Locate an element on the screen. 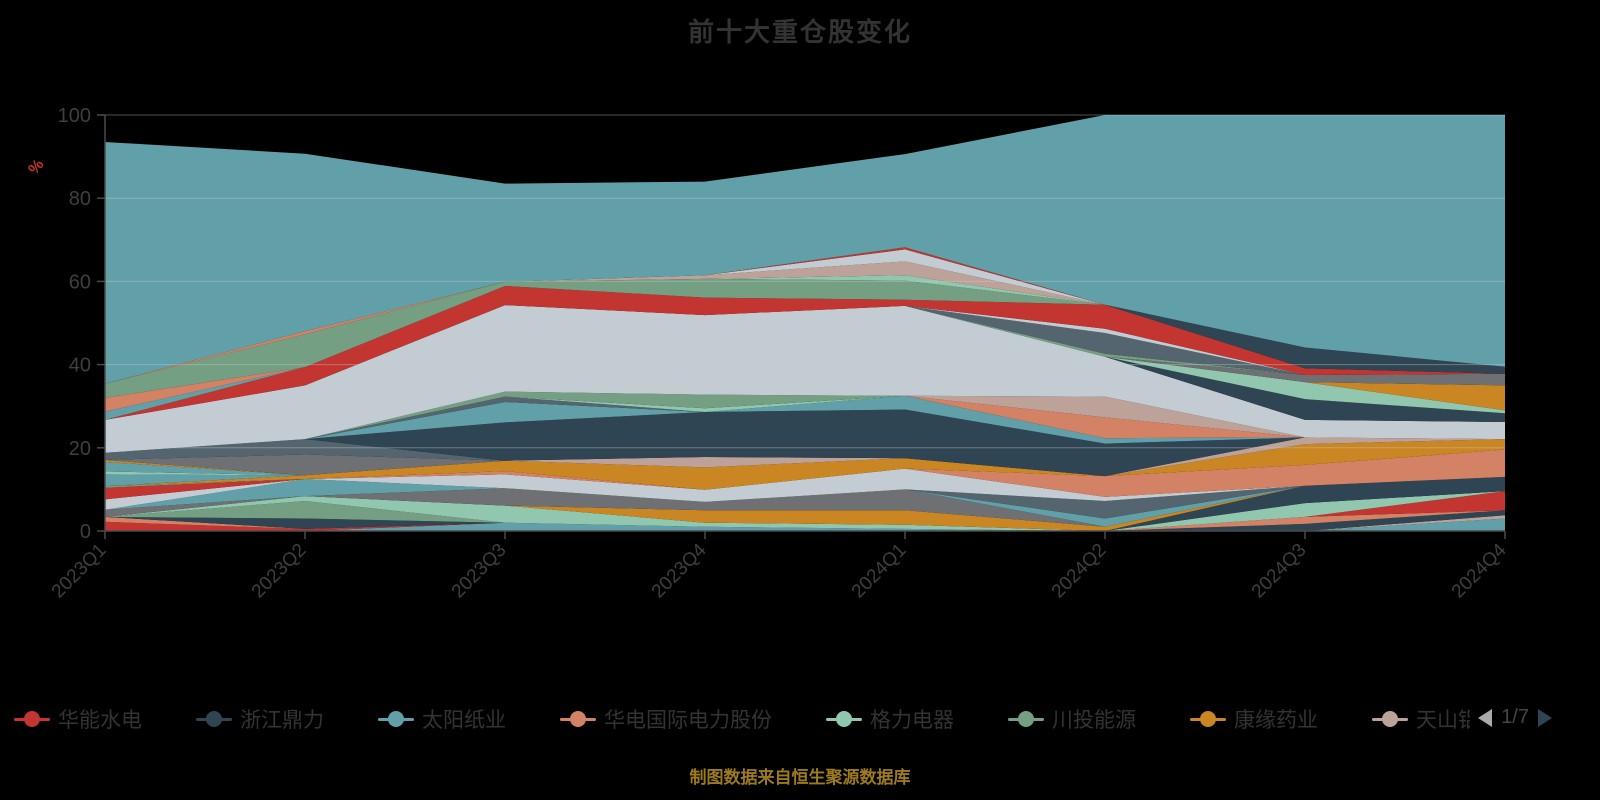 This screenshot has height=800, width=1600. legend-item-6: 川投能源 is located at coordinates (1072, 719).